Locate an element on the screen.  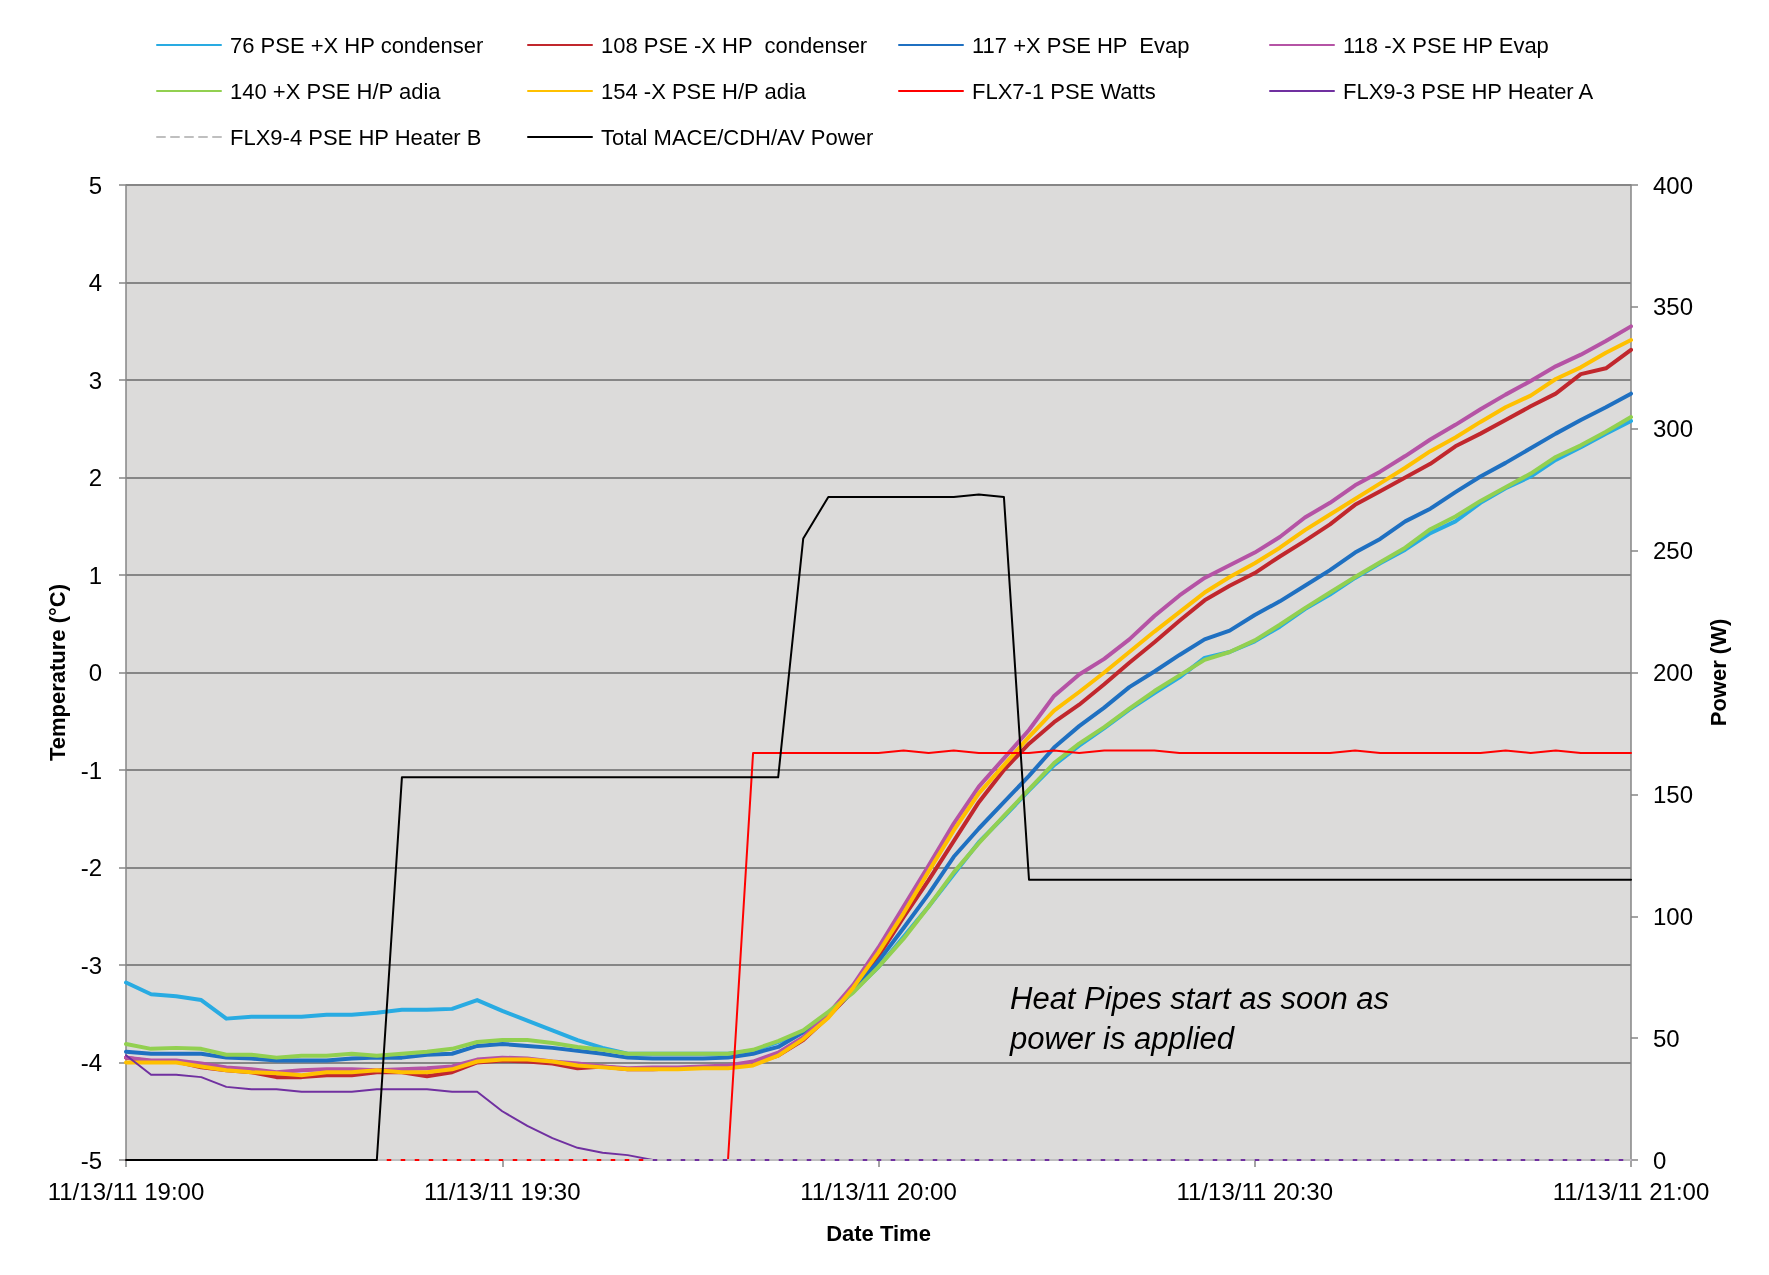
y-tick-label: -1 is located at coordinates (91, 770).